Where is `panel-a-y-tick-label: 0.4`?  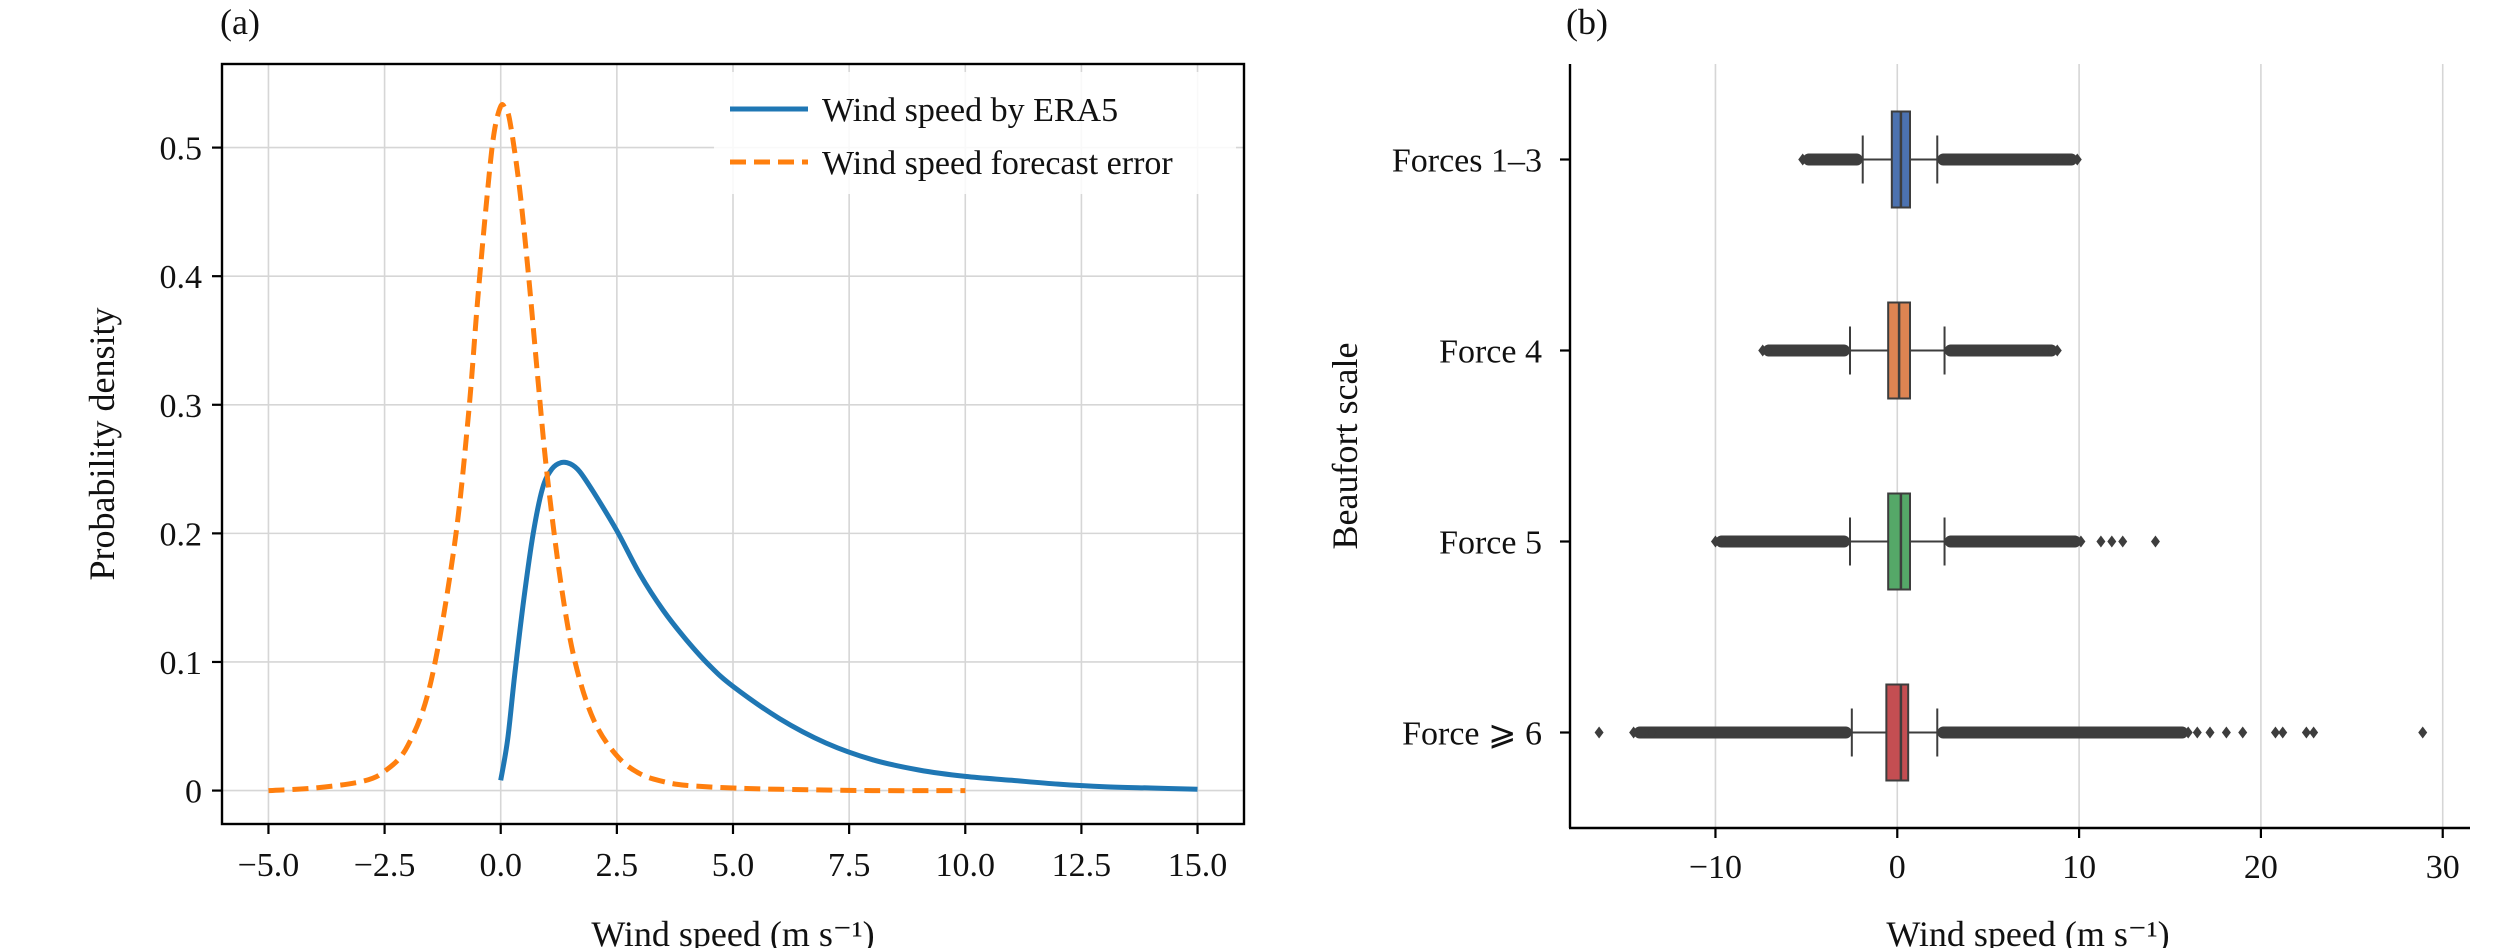
panel-a-y-tick-label: 0.4 is located at coordinates (181, 277).